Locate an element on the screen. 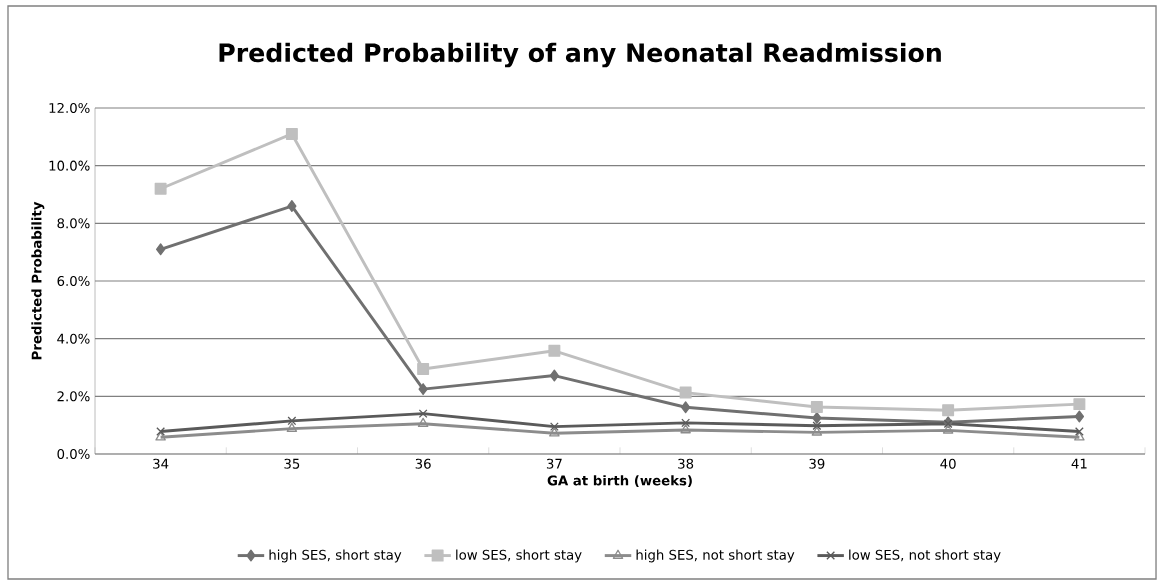 Image resolution: width=1157 pixels, height=580 pixels. x-tick-label: 39 is located at coordinates (817, 463).